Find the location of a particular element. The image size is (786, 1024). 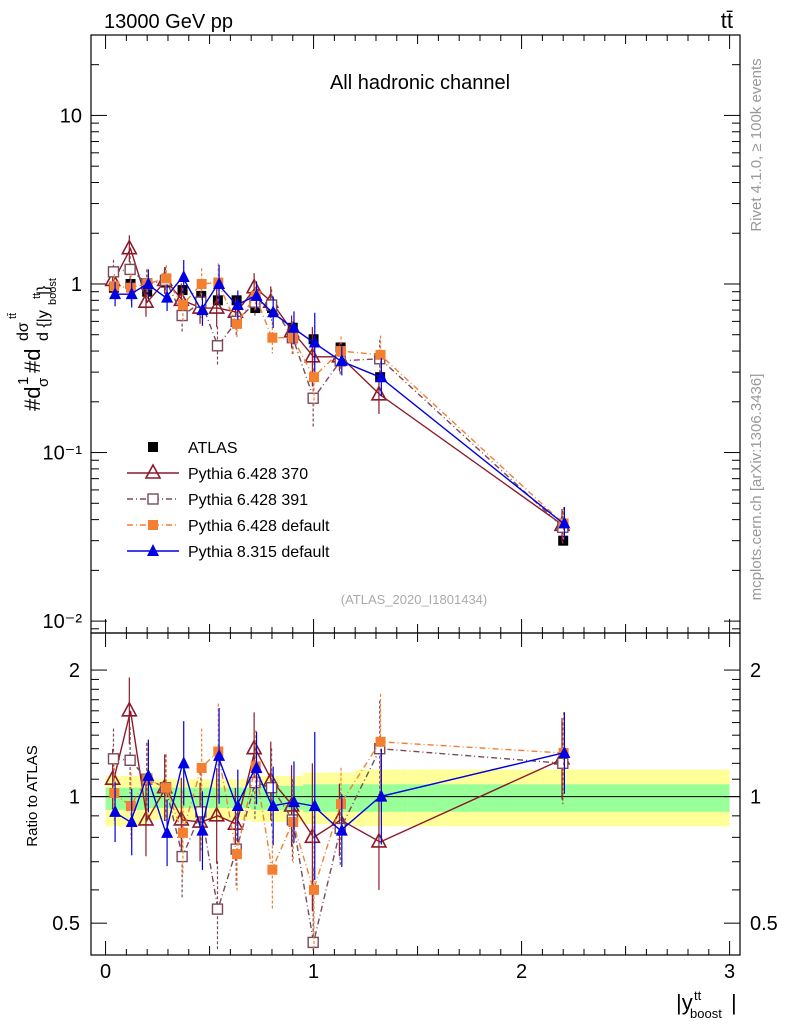

ratio-y-tick-label-right: 1 is located at coordinates (755, 798).